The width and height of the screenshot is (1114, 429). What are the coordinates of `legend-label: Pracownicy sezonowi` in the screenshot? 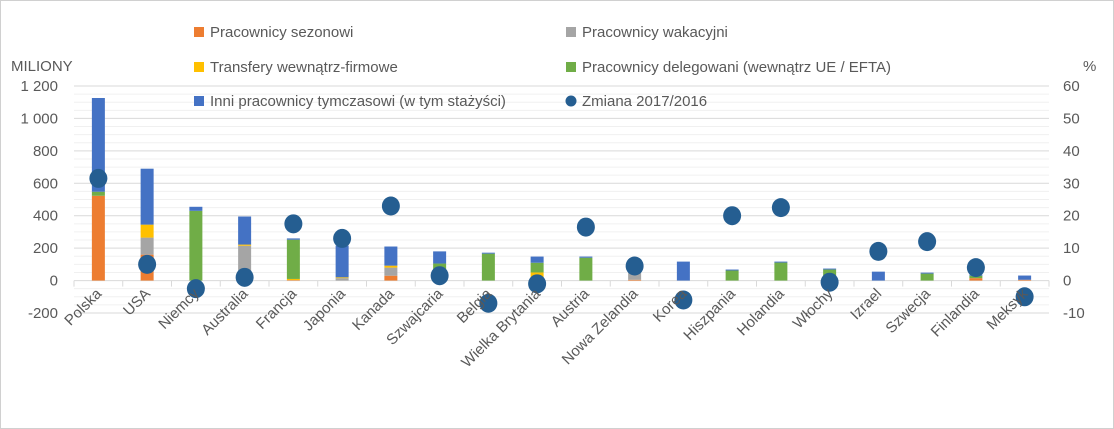 It's located at (281, 32).